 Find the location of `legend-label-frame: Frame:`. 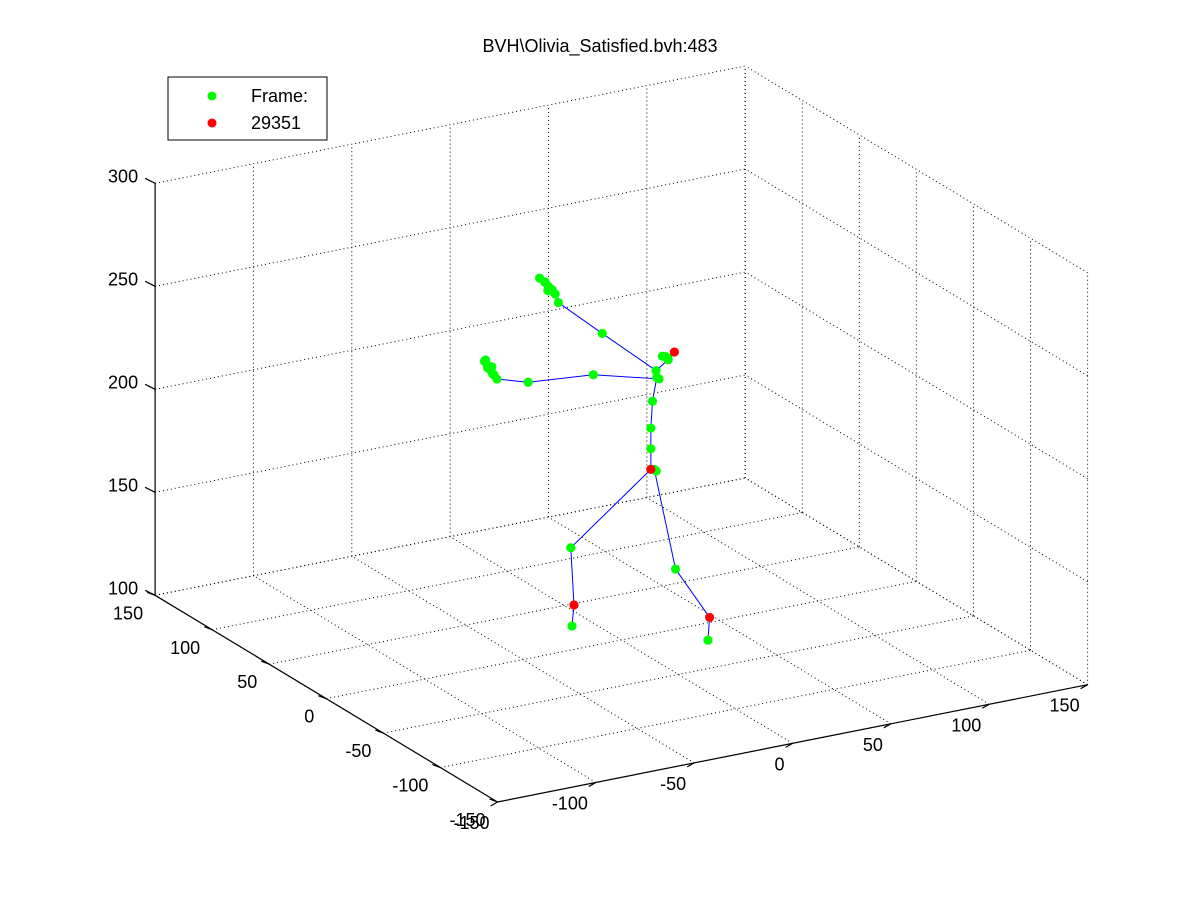

legend-label-frame: Frame: is located at coordinates (279, 96).